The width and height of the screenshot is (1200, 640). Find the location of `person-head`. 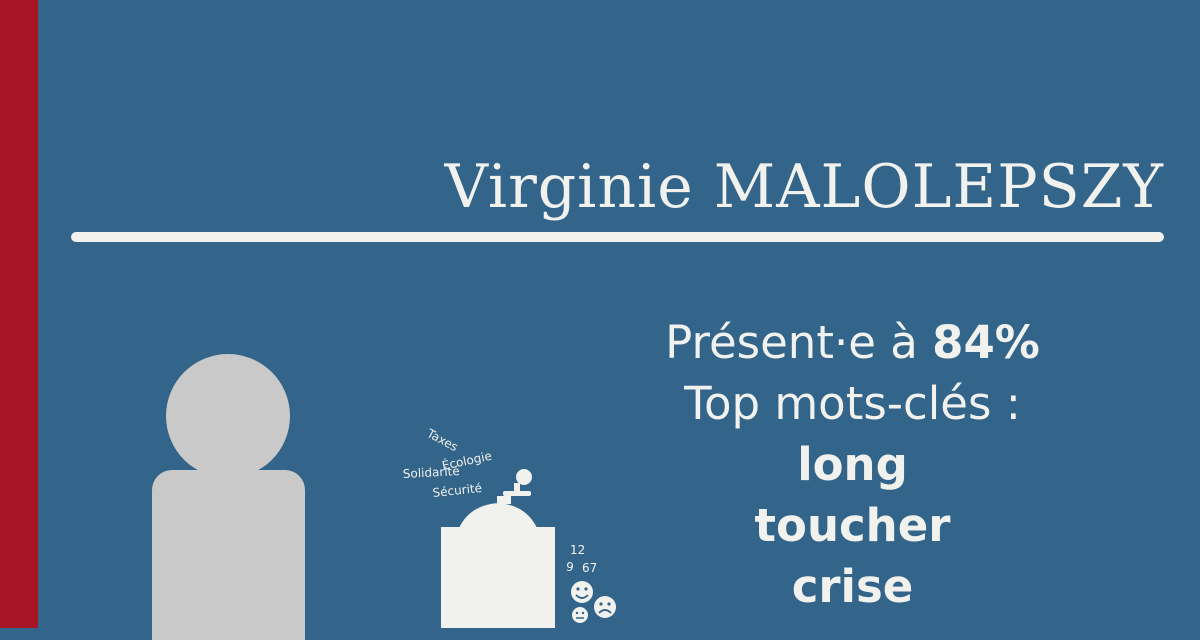

person-head is located at coordinates (228, 416).